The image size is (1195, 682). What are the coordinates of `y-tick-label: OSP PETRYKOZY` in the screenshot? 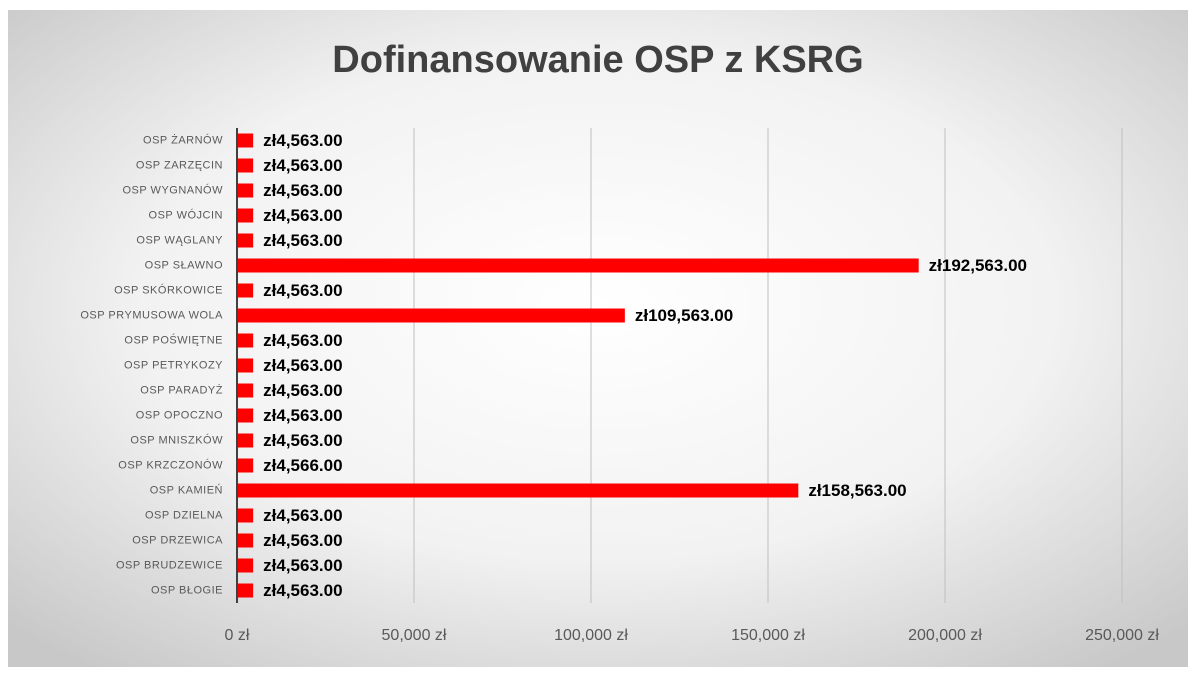 It's located at (173, 365).